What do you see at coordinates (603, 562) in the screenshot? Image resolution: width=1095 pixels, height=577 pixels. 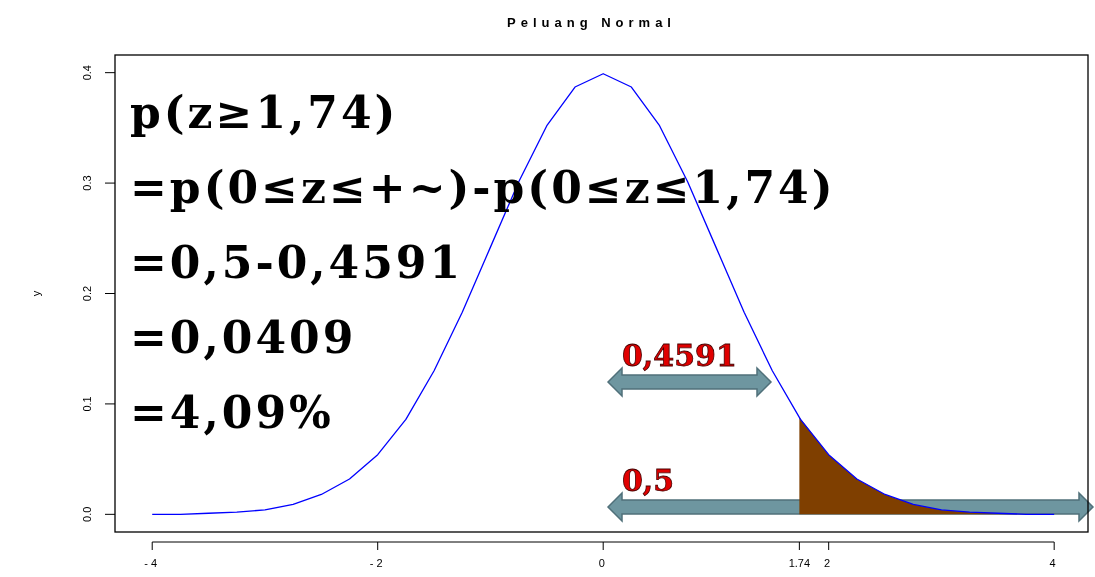 I see `x-tick-label: 0` at bounding box center [603, 562].